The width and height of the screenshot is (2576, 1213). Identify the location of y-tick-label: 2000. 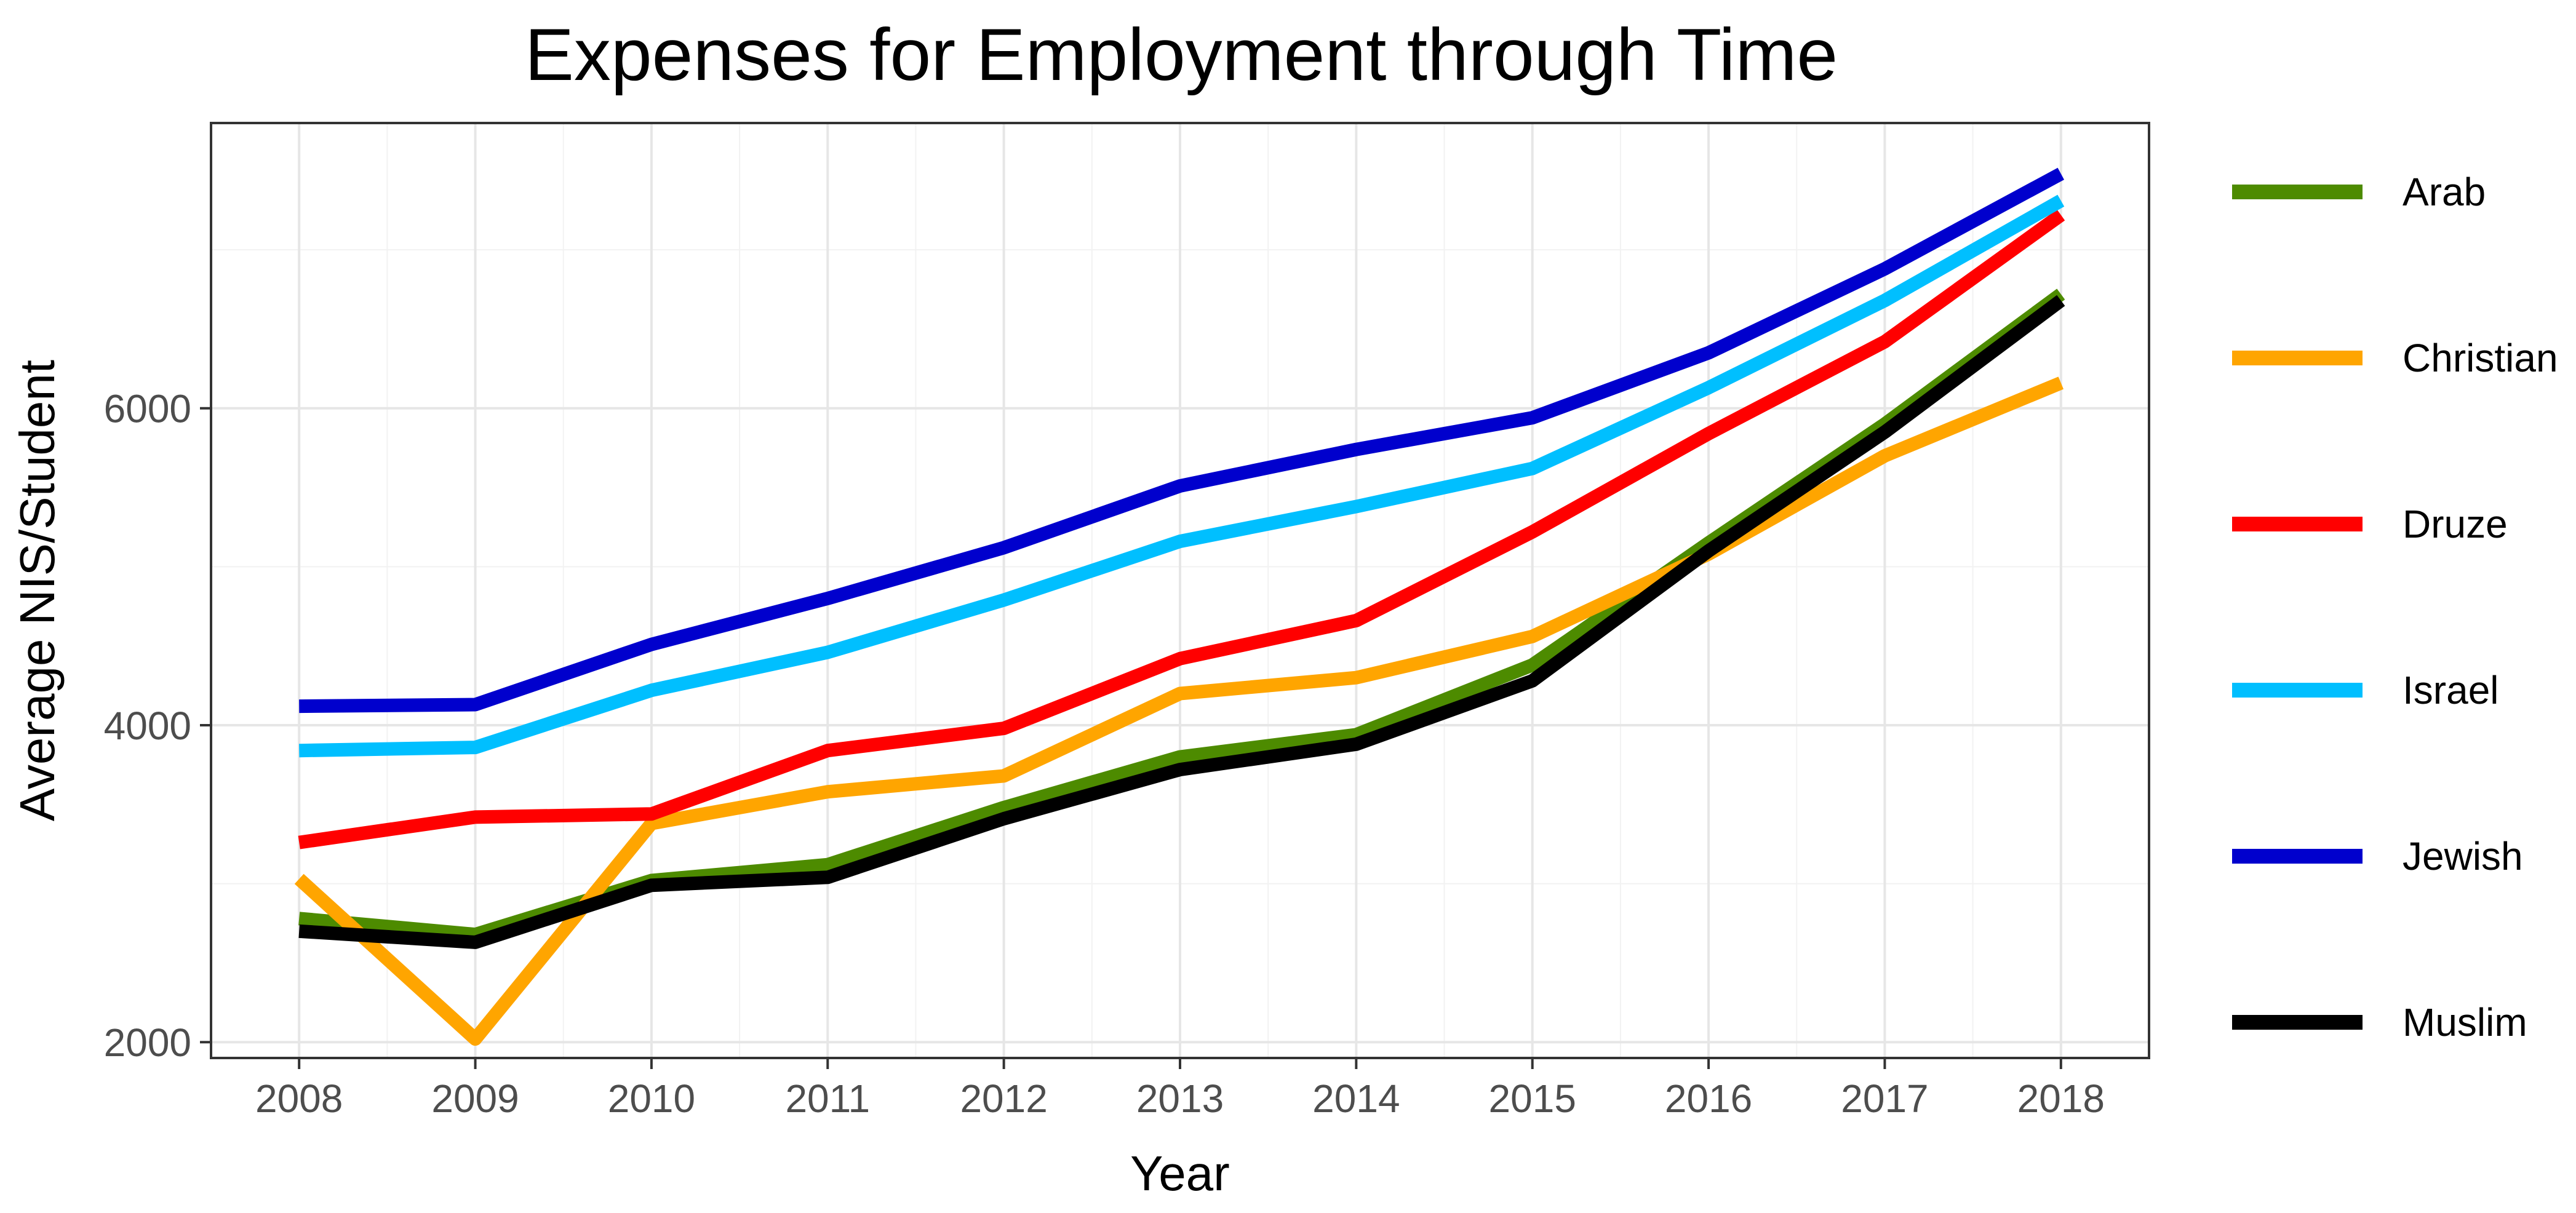
(147, 1043).